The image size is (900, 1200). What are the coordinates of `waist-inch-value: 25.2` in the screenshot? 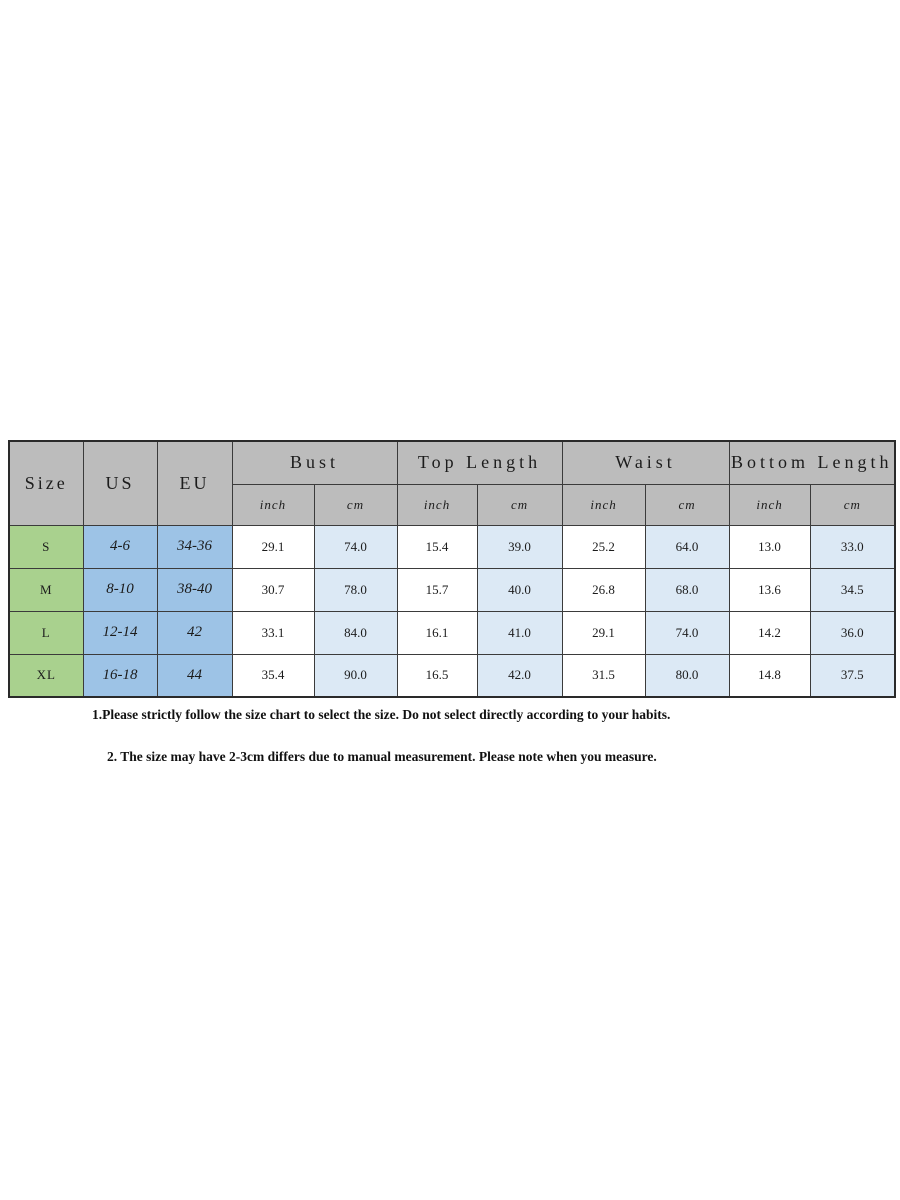 It's located at (603, 546).